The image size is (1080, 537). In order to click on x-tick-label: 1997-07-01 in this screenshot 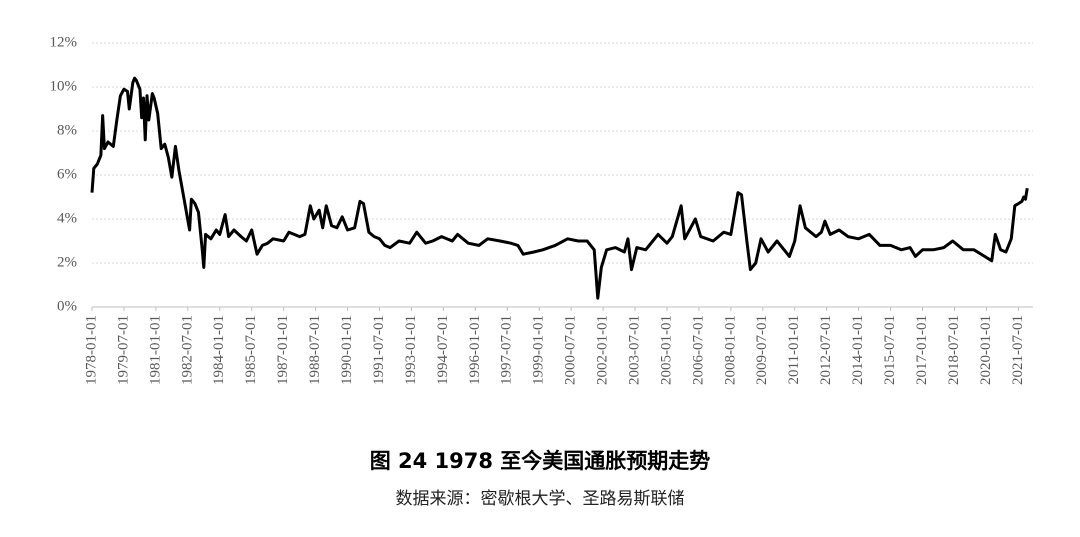, I will do `click(507, 350)`.